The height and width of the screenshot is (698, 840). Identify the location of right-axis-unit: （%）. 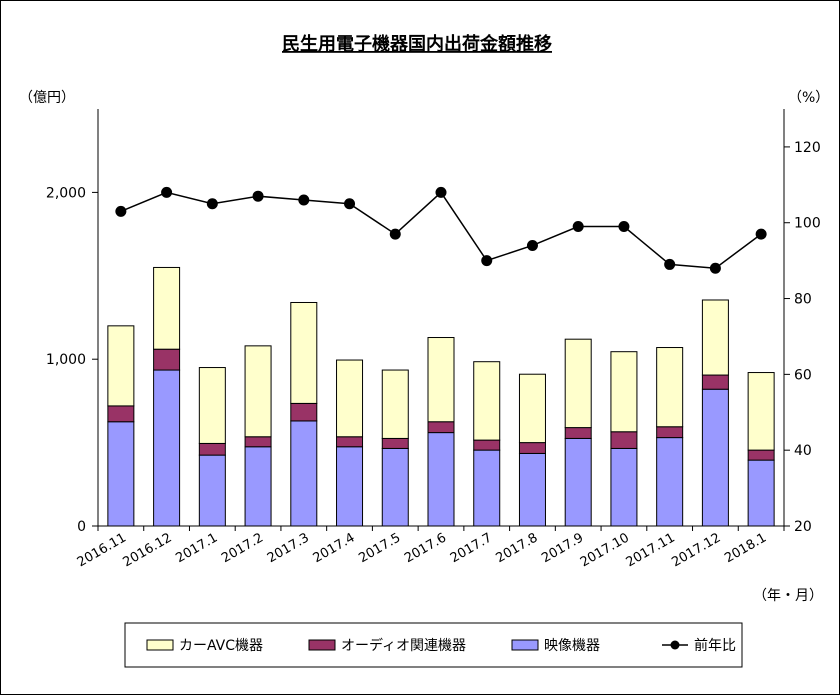
(808, 98).